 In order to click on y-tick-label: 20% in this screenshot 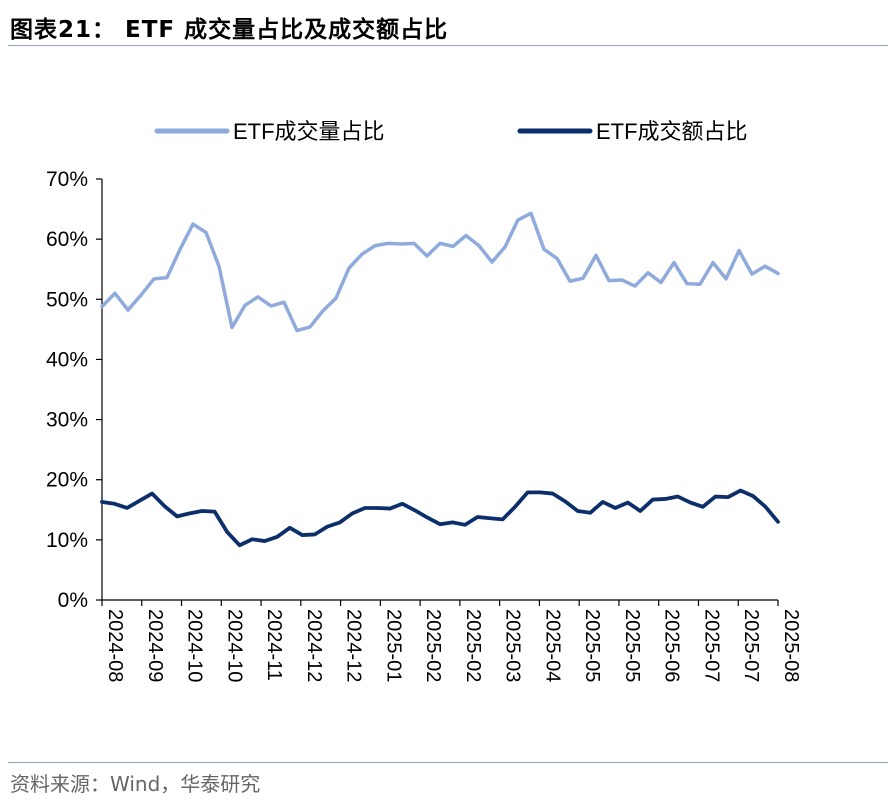, I will do `click(67, 480)`.